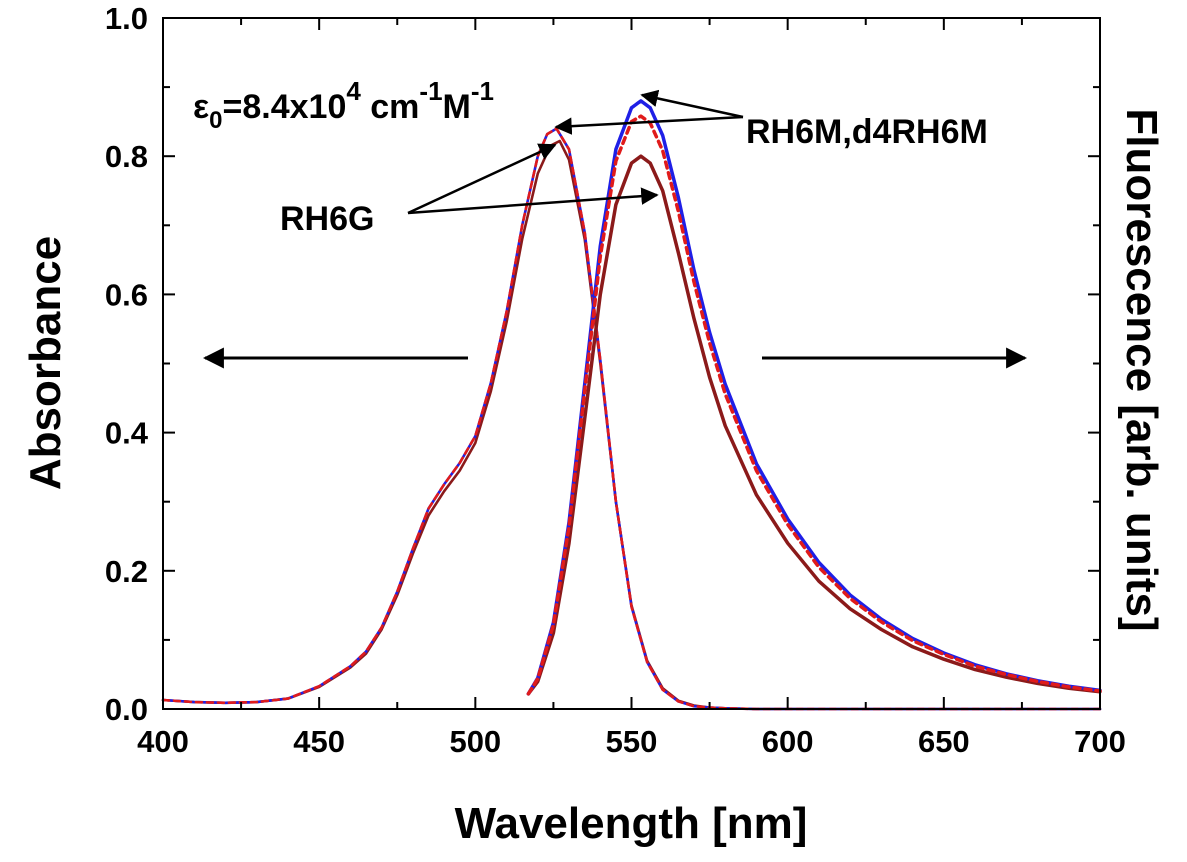 The width and height of the screenshot is (1187, 862). Describe the element at coordinates (1100, 741) in the screenshot. I see `x-tick-label: 700` at that location.